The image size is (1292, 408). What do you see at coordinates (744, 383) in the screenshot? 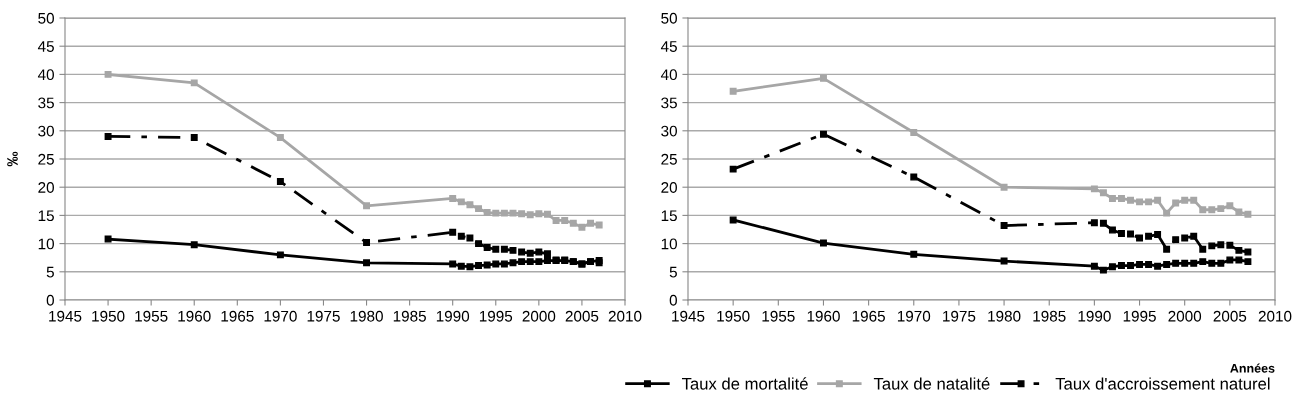
I see `legend-label: Taux de mortalité` at bounding box center [744, 383].